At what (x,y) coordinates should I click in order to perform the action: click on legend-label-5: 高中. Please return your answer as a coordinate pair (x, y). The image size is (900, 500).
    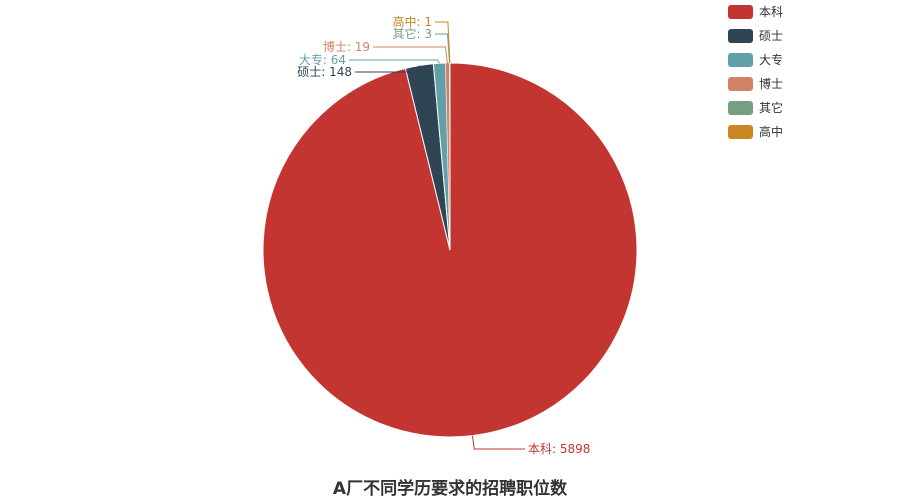
    Looking at the image, I should click on (771, 131).